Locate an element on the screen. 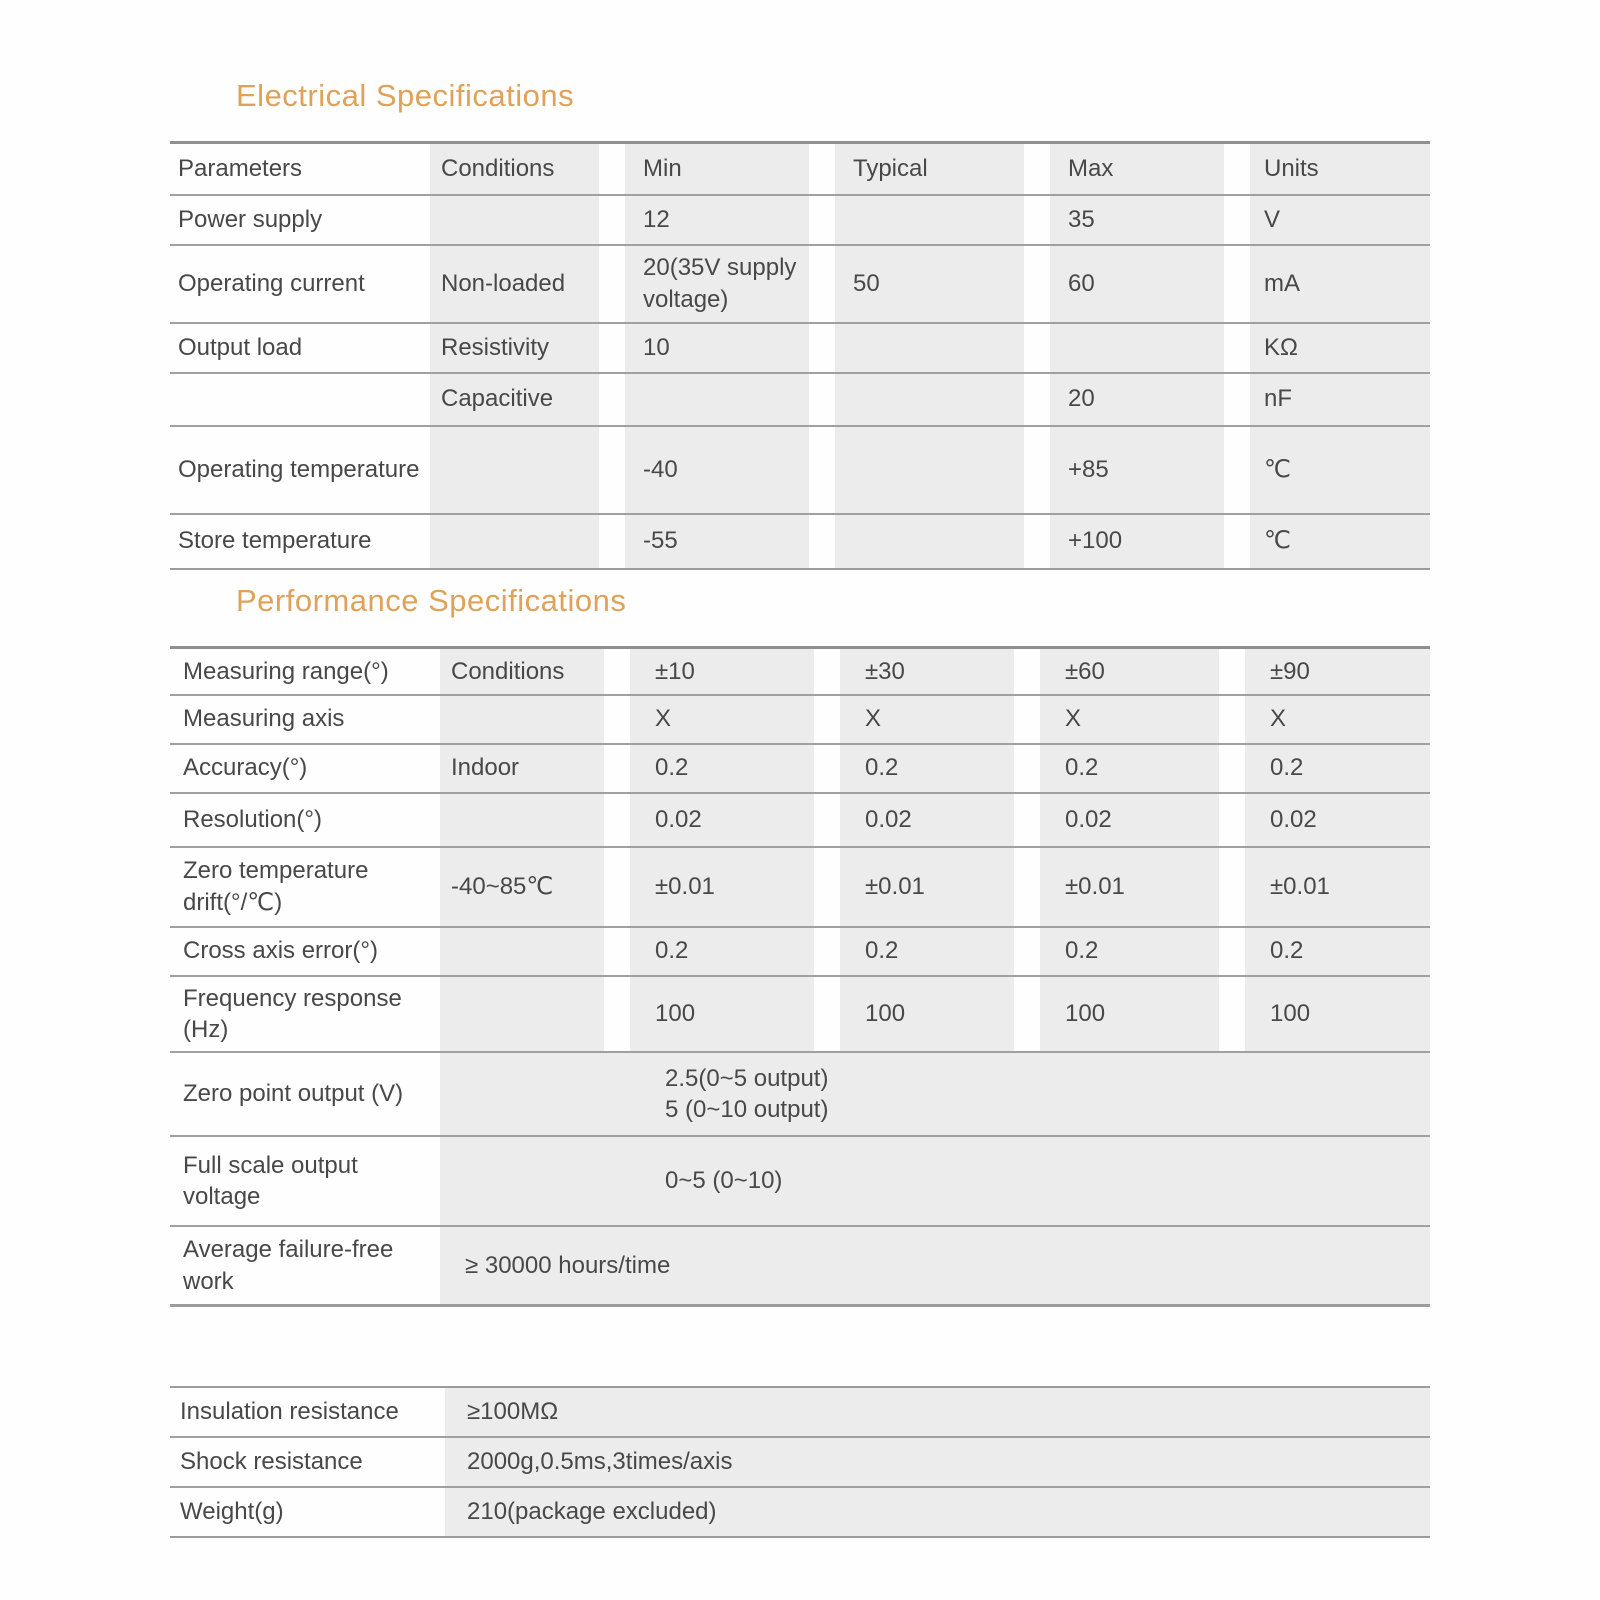 The image size is (1600, 1600). max-cell is located at coordinates (1150, 347).